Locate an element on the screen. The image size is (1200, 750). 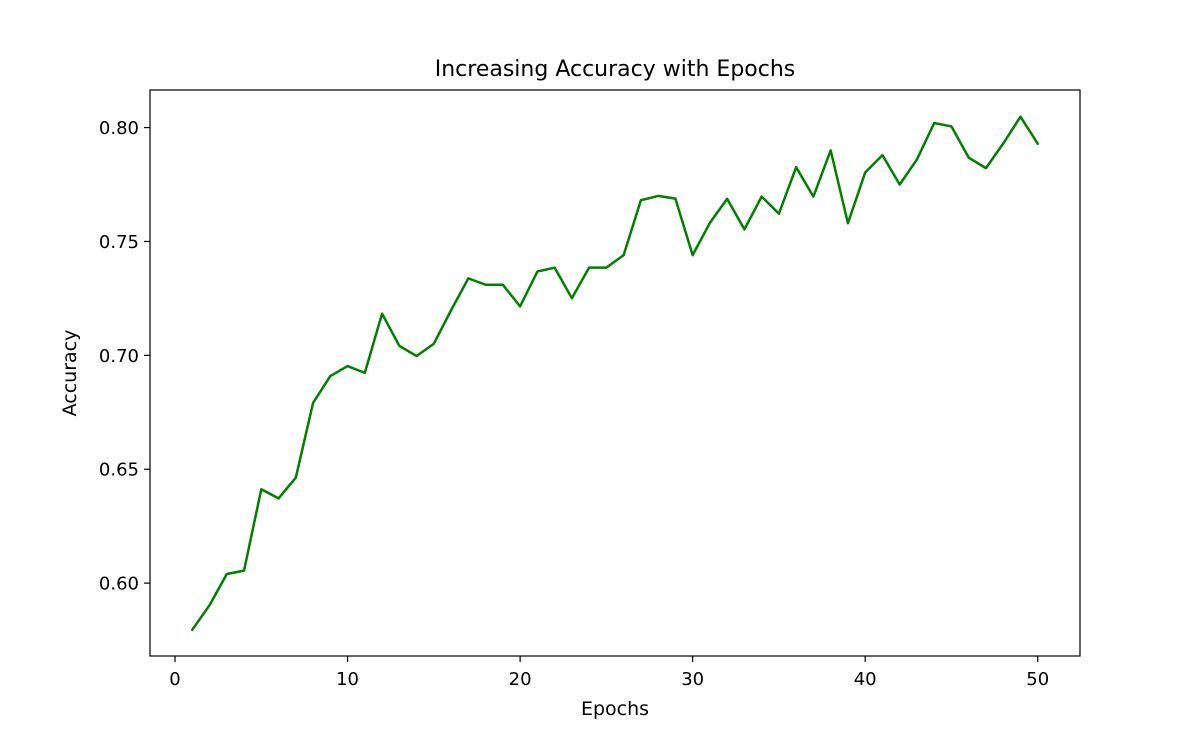
x-tick-label: 20 is located at coordinates (520, 679).